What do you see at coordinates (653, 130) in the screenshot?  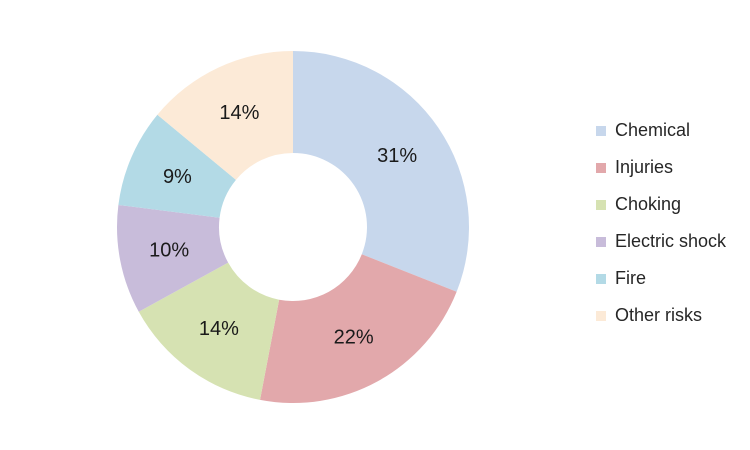 I see `legend-label-chemical: Chemical` at bounding box center [653, 130].